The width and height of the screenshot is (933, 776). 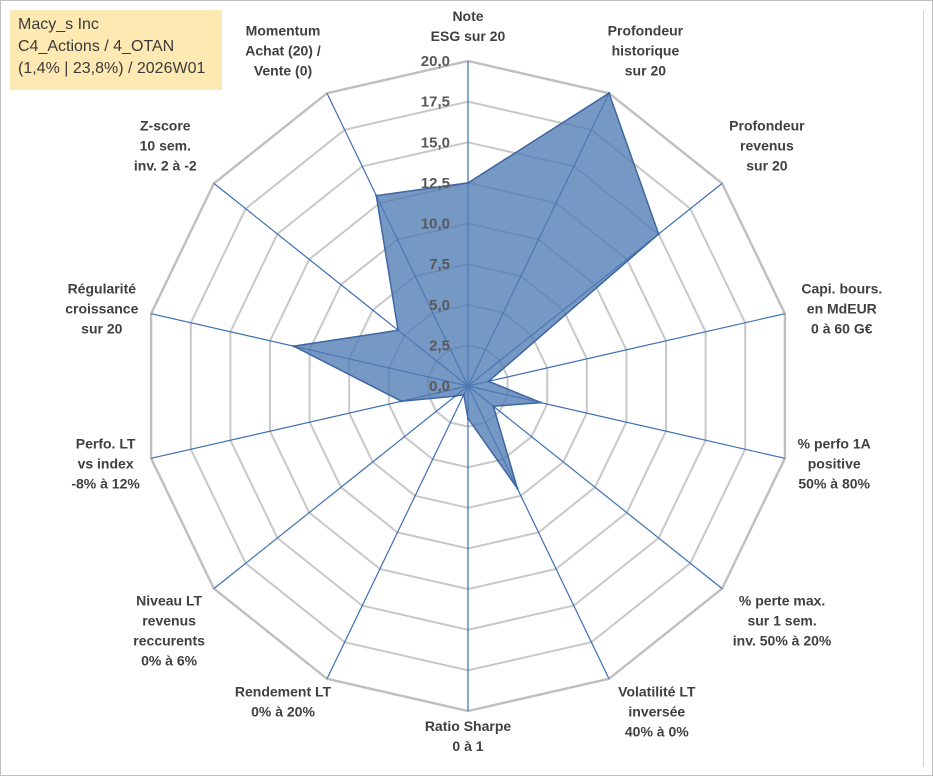 What do you see at coordinates (106, 444) in the screenshot?
I see `axis-label-10-line-0: Perfo. LT` at bounding box center [106, 444].